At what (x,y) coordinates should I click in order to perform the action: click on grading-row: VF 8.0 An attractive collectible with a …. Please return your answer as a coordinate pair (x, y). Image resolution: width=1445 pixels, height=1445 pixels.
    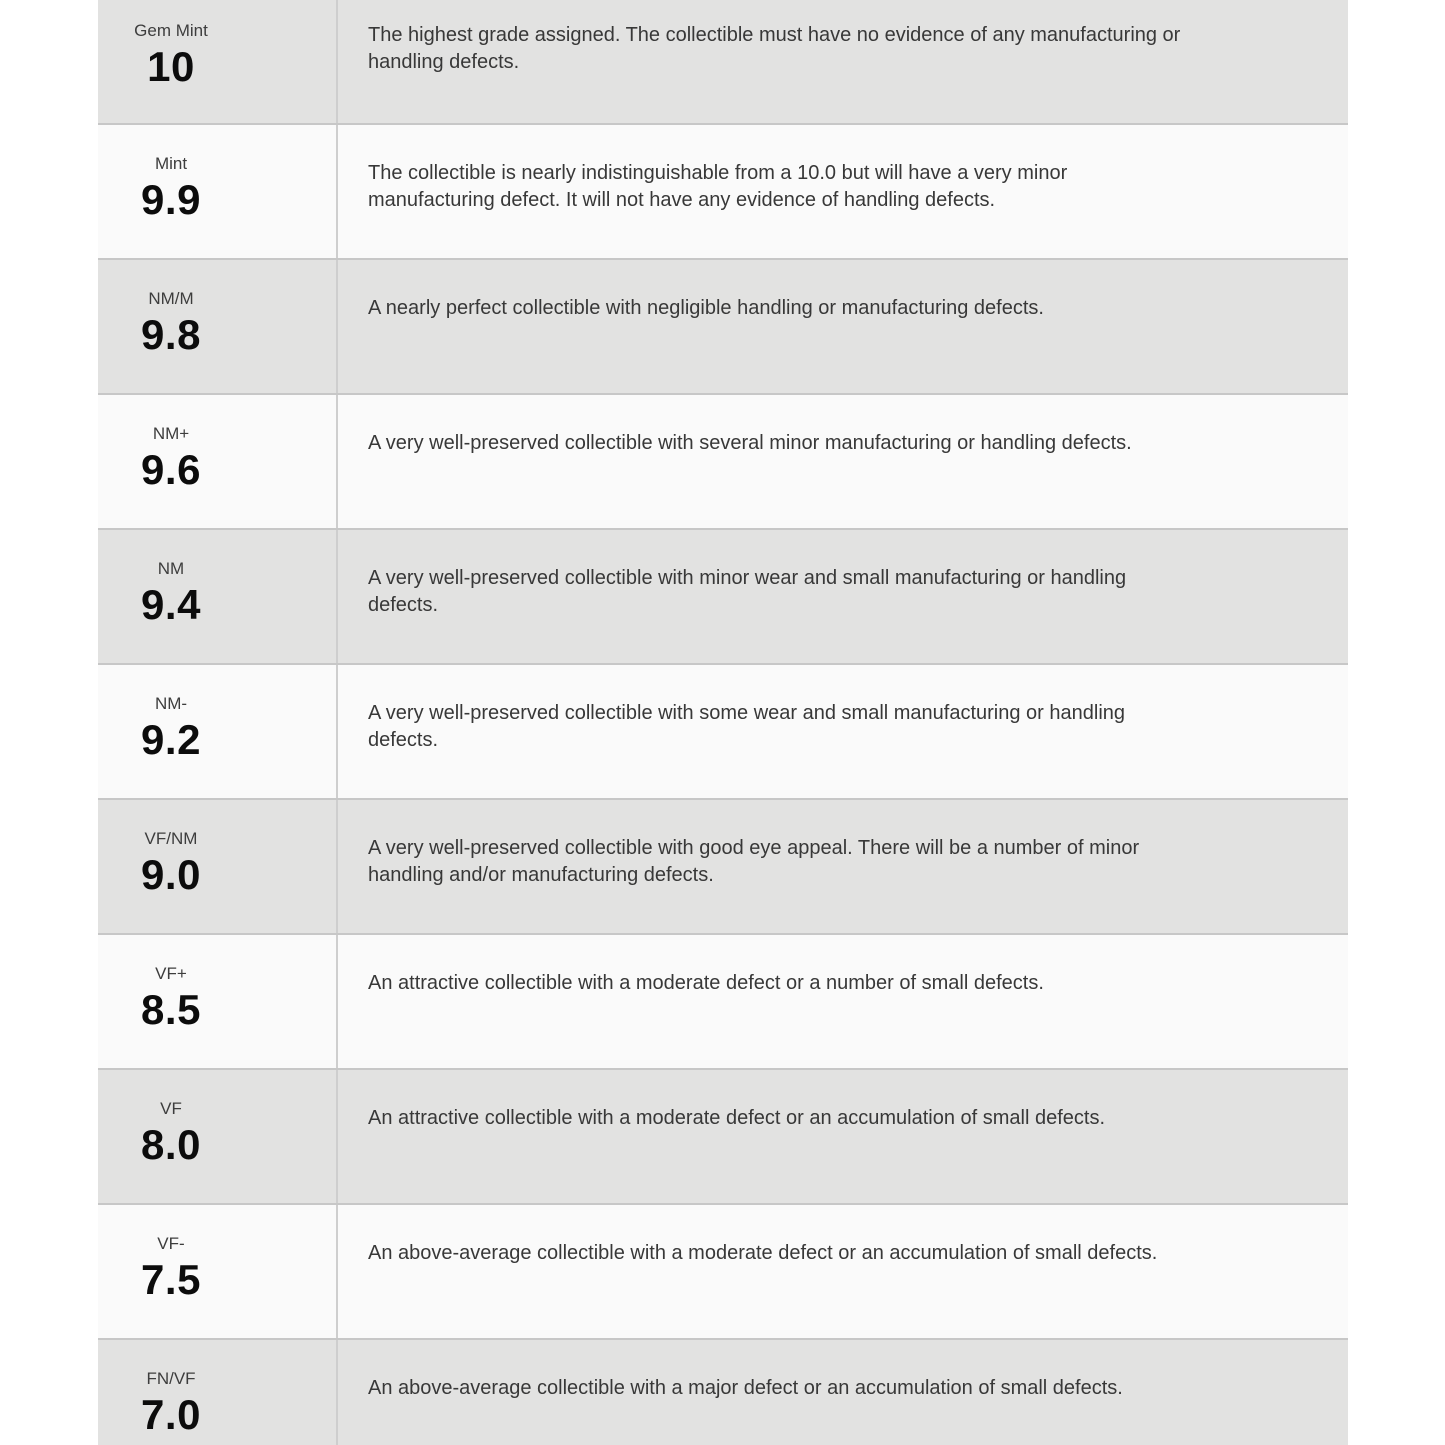
    Looking at the image, I should click on (723, 1137).